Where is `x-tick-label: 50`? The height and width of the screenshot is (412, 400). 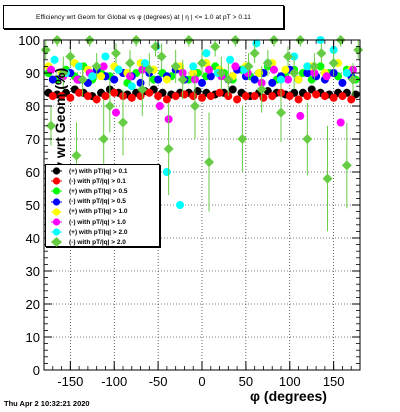
x-tick-label: 50 is located at coordinates (246, 381).